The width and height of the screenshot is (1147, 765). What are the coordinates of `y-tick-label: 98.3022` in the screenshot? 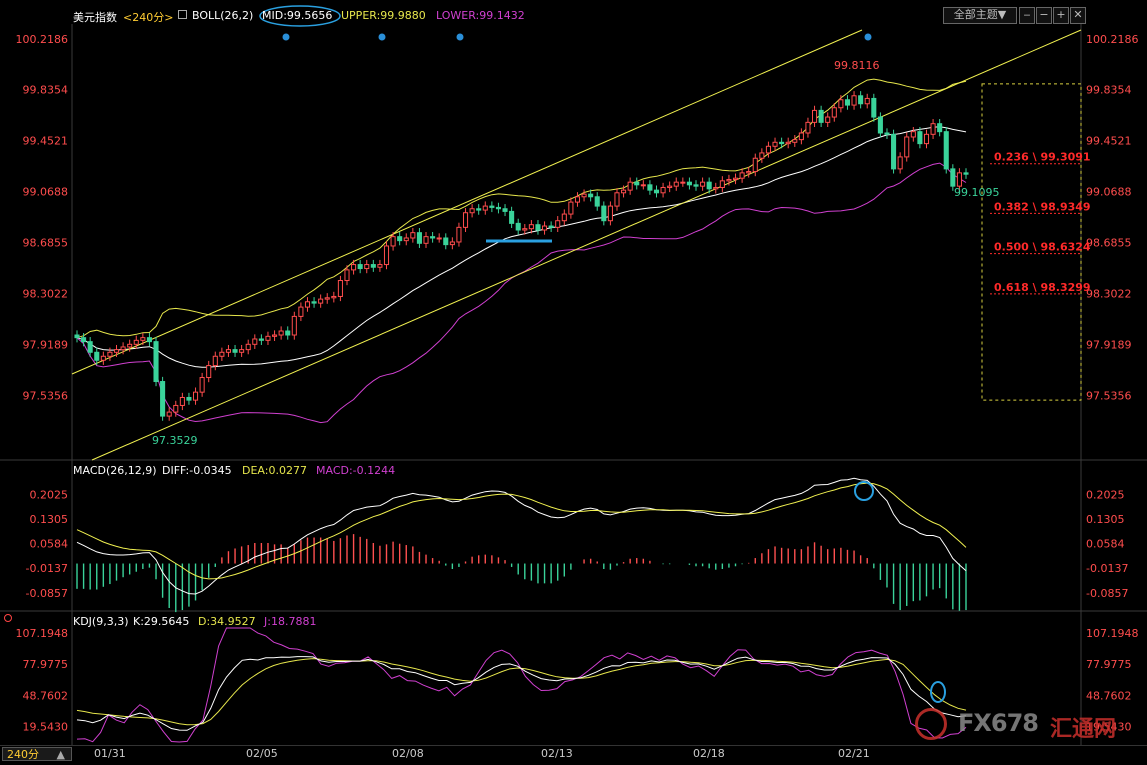 It's located at (1109, 294).